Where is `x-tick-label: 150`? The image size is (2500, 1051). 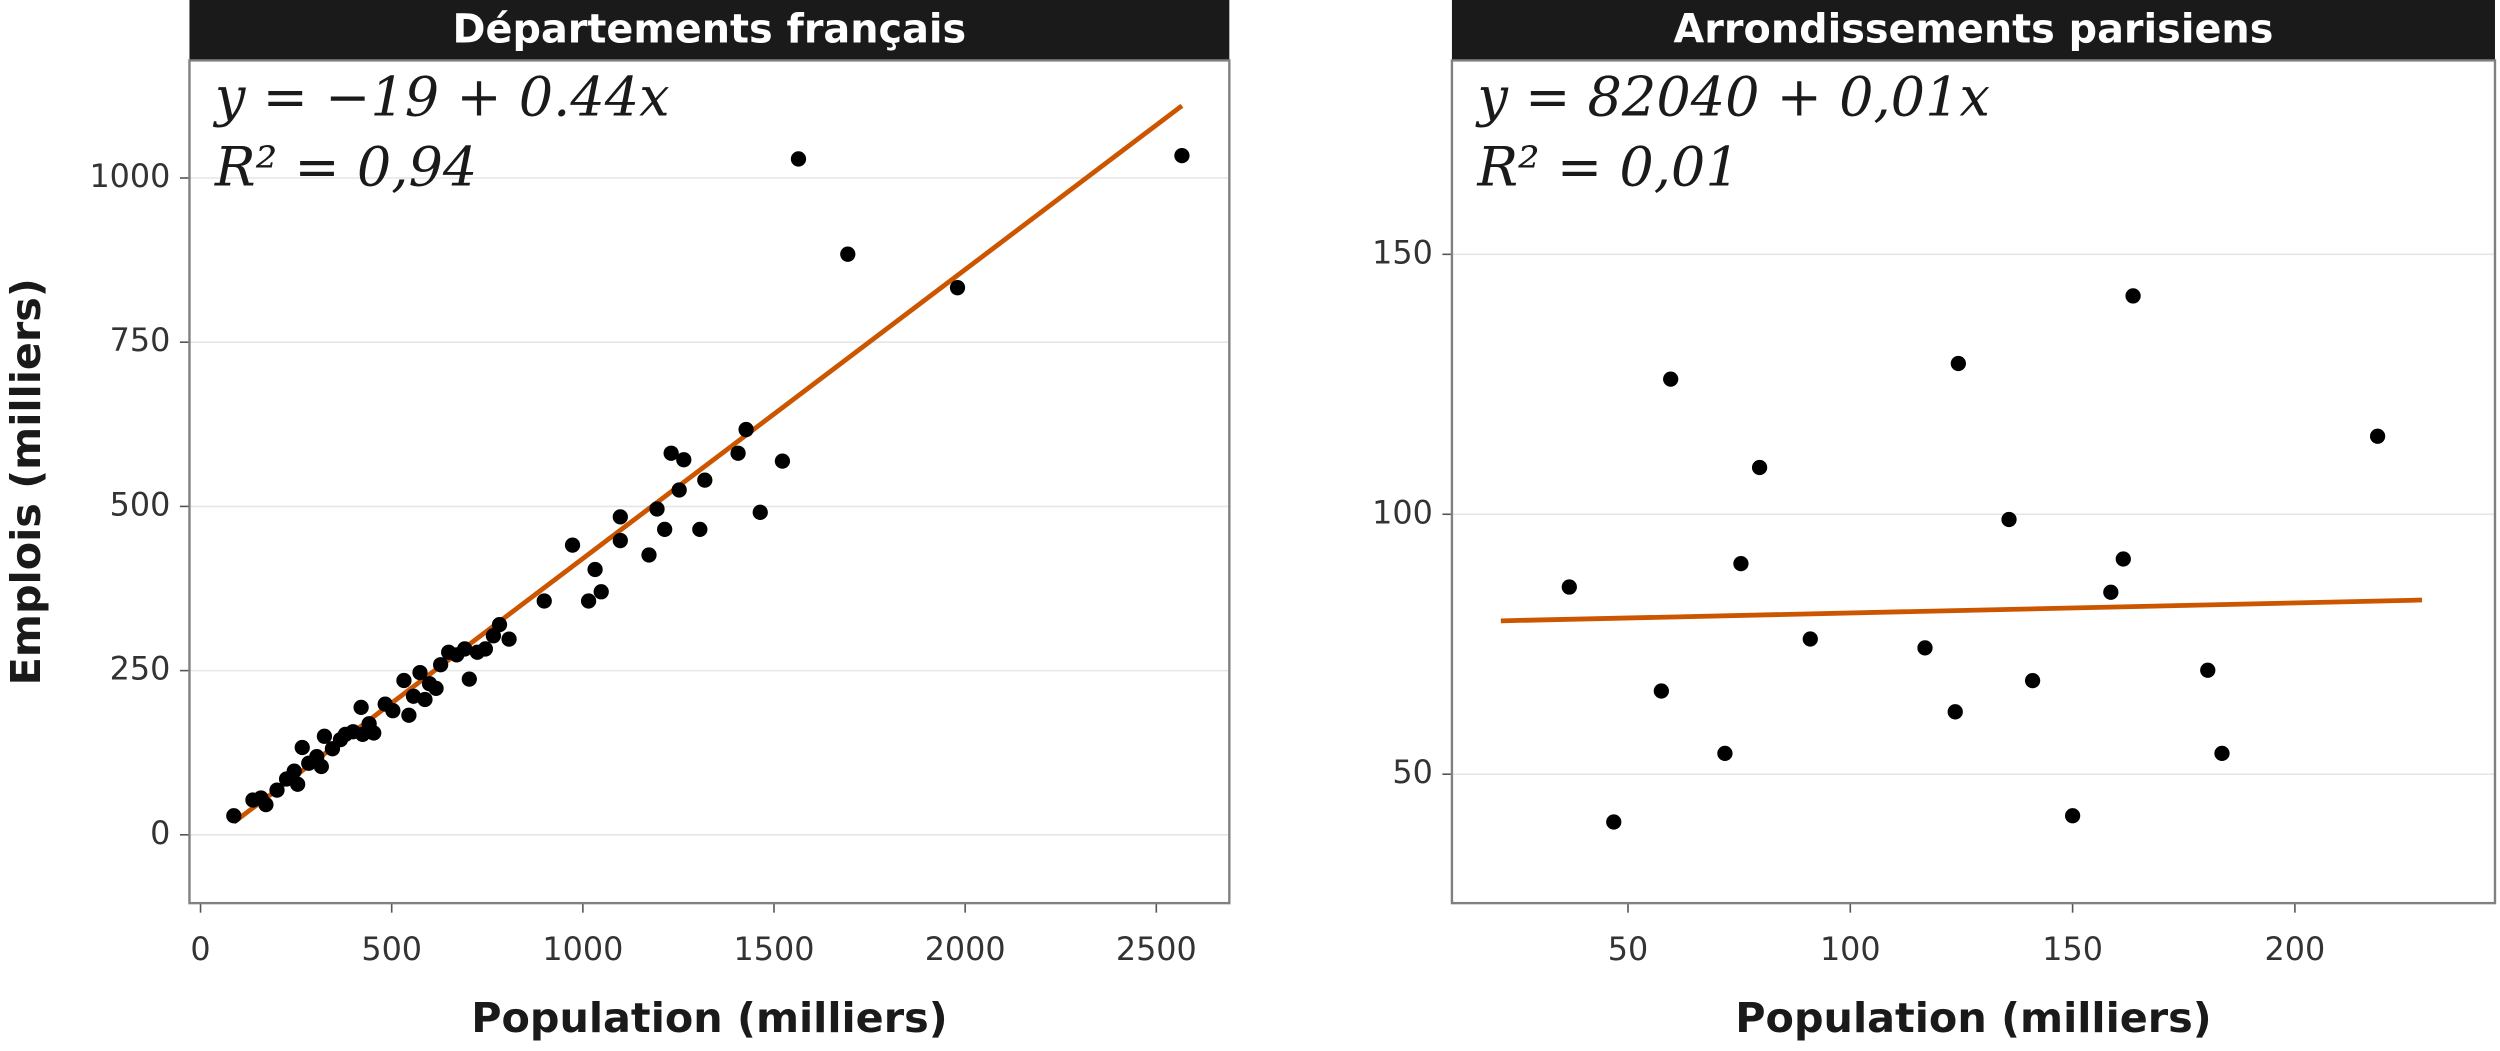
x-tick-label: 150 is located at coordinates (2072, 949).